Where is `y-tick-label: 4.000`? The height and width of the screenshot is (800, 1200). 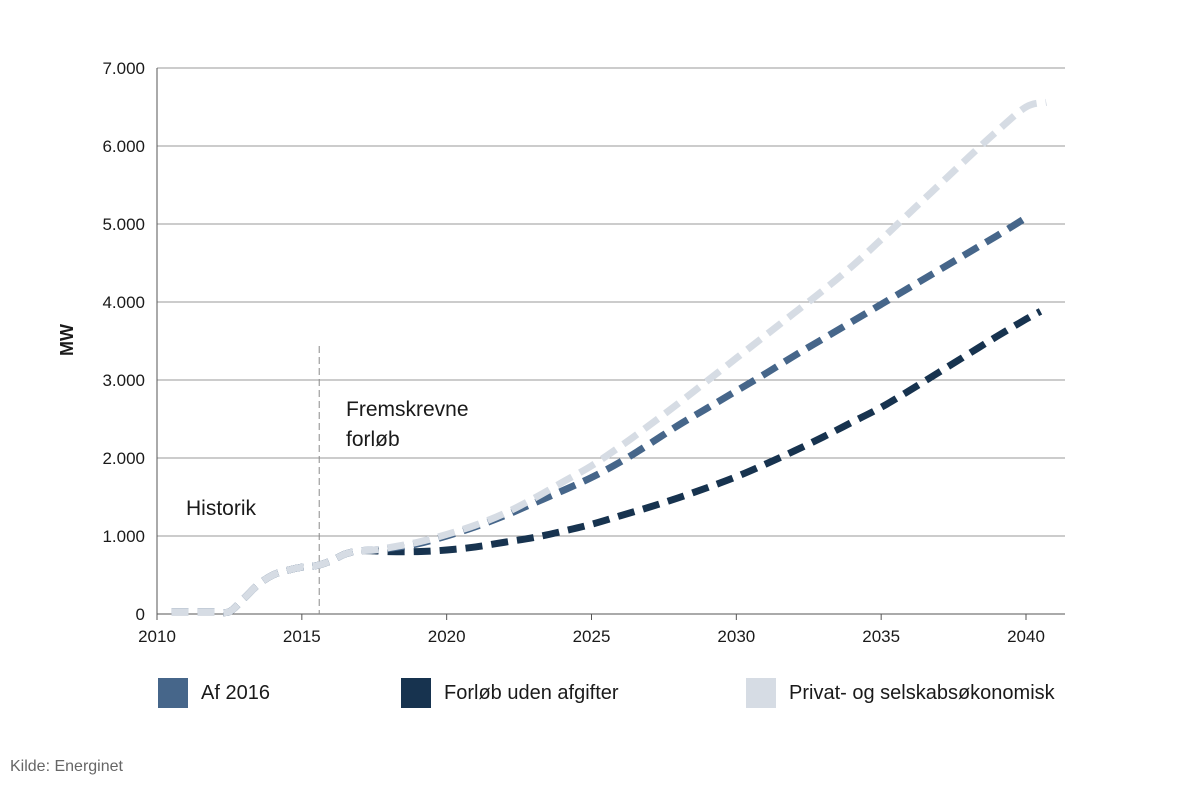
y-tick-label: 4.000 is located at coordinates (123, 302).